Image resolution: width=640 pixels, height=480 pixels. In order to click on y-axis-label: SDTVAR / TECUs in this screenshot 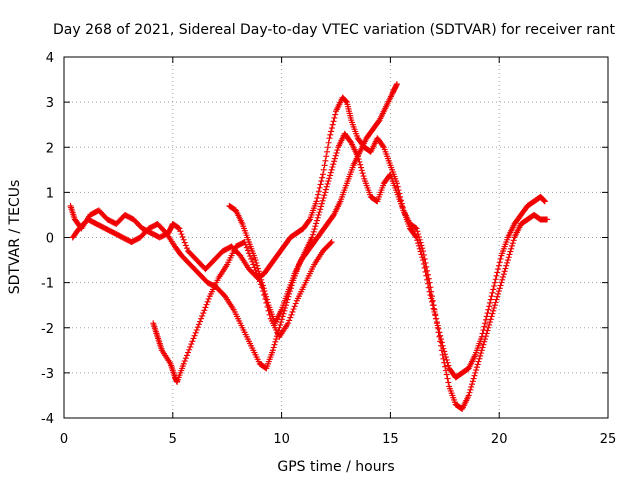, I will do `click(15, 237)`.